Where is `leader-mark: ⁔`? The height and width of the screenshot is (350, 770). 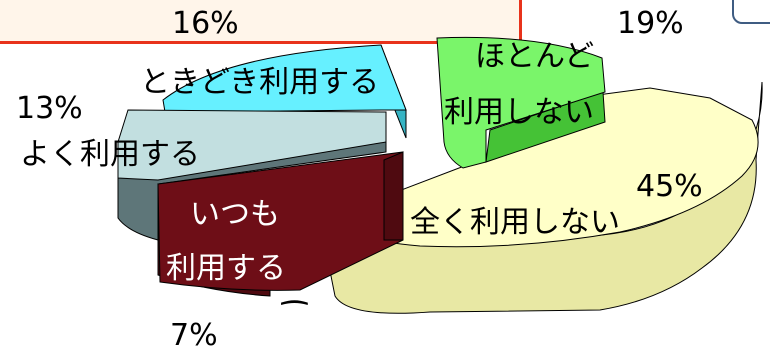
leader-mark: ⁔ is located at coordinates (294, 288).